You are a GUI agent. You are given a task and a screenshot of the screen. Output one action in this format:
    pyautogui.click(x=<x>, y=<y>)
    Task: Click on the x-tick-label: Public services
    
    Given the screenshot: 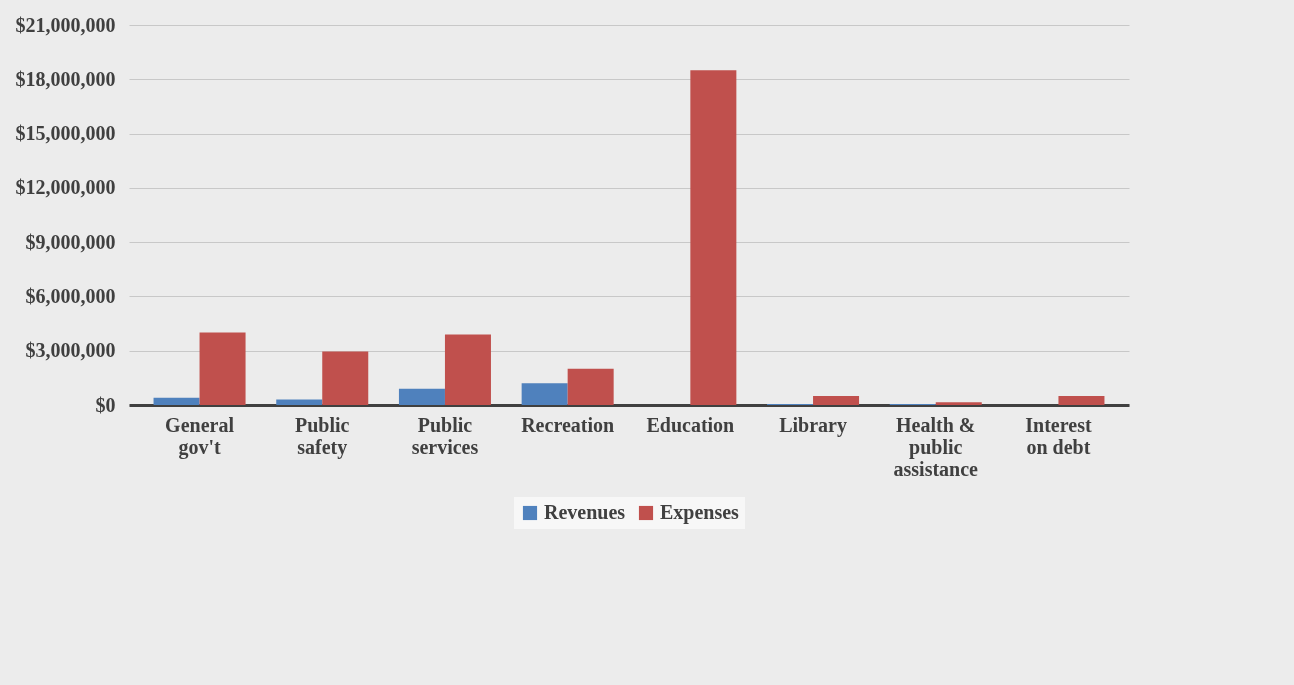 What is the action you would take?
    pyautogui.click(x=445, y=435)
    